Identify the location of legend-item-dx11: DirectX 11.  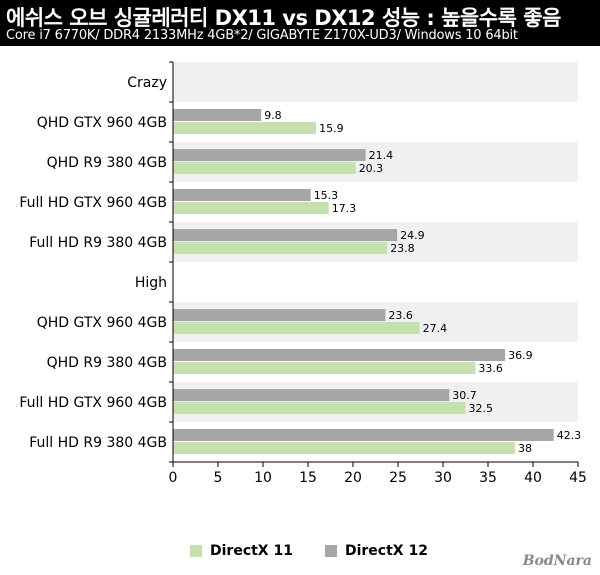
(241, 551).